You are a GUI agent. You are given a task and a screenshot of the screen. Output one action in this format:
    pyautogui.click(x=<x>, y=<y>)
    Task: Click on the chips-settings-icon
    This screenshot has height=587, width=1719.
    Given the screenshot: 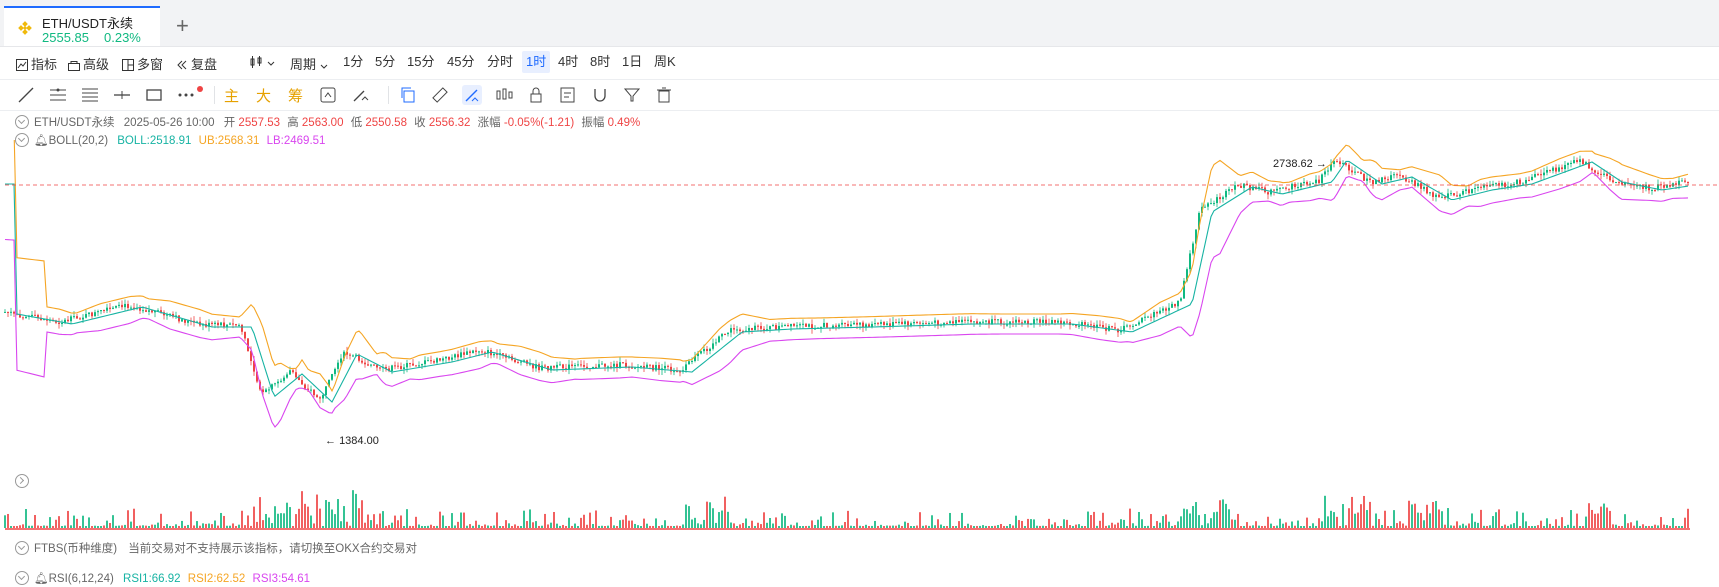 What is the action you would take?
    pyautogui.click(x=328, y=95)
    